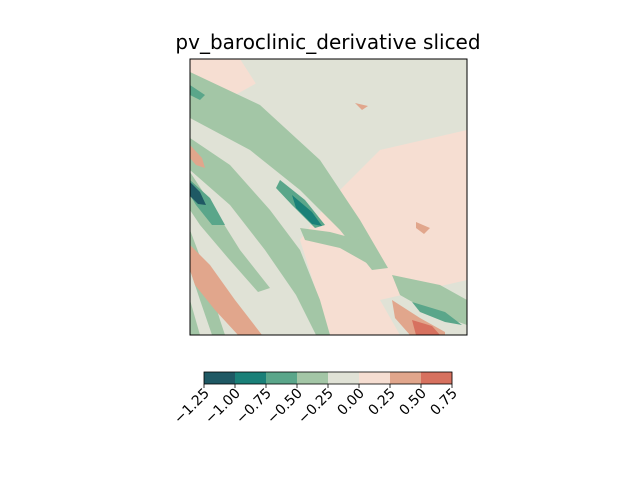 The height and width of the screenshot is (480, 640). What do you see at coordinates (443, 402) in the screenshot?
I see `colorbar-tick-label: 0.75` at bounding box center [443, 402].